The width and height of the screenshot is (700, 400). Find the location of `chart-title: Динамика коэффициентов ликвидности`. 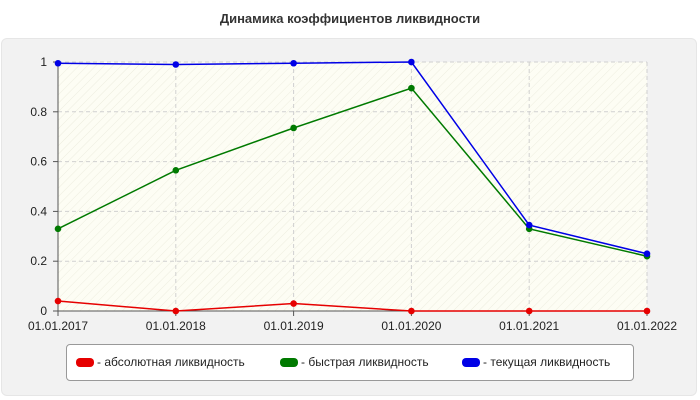

chart-title: Динамика коэффициентов ликвидности is located at coordinates (350, 18).